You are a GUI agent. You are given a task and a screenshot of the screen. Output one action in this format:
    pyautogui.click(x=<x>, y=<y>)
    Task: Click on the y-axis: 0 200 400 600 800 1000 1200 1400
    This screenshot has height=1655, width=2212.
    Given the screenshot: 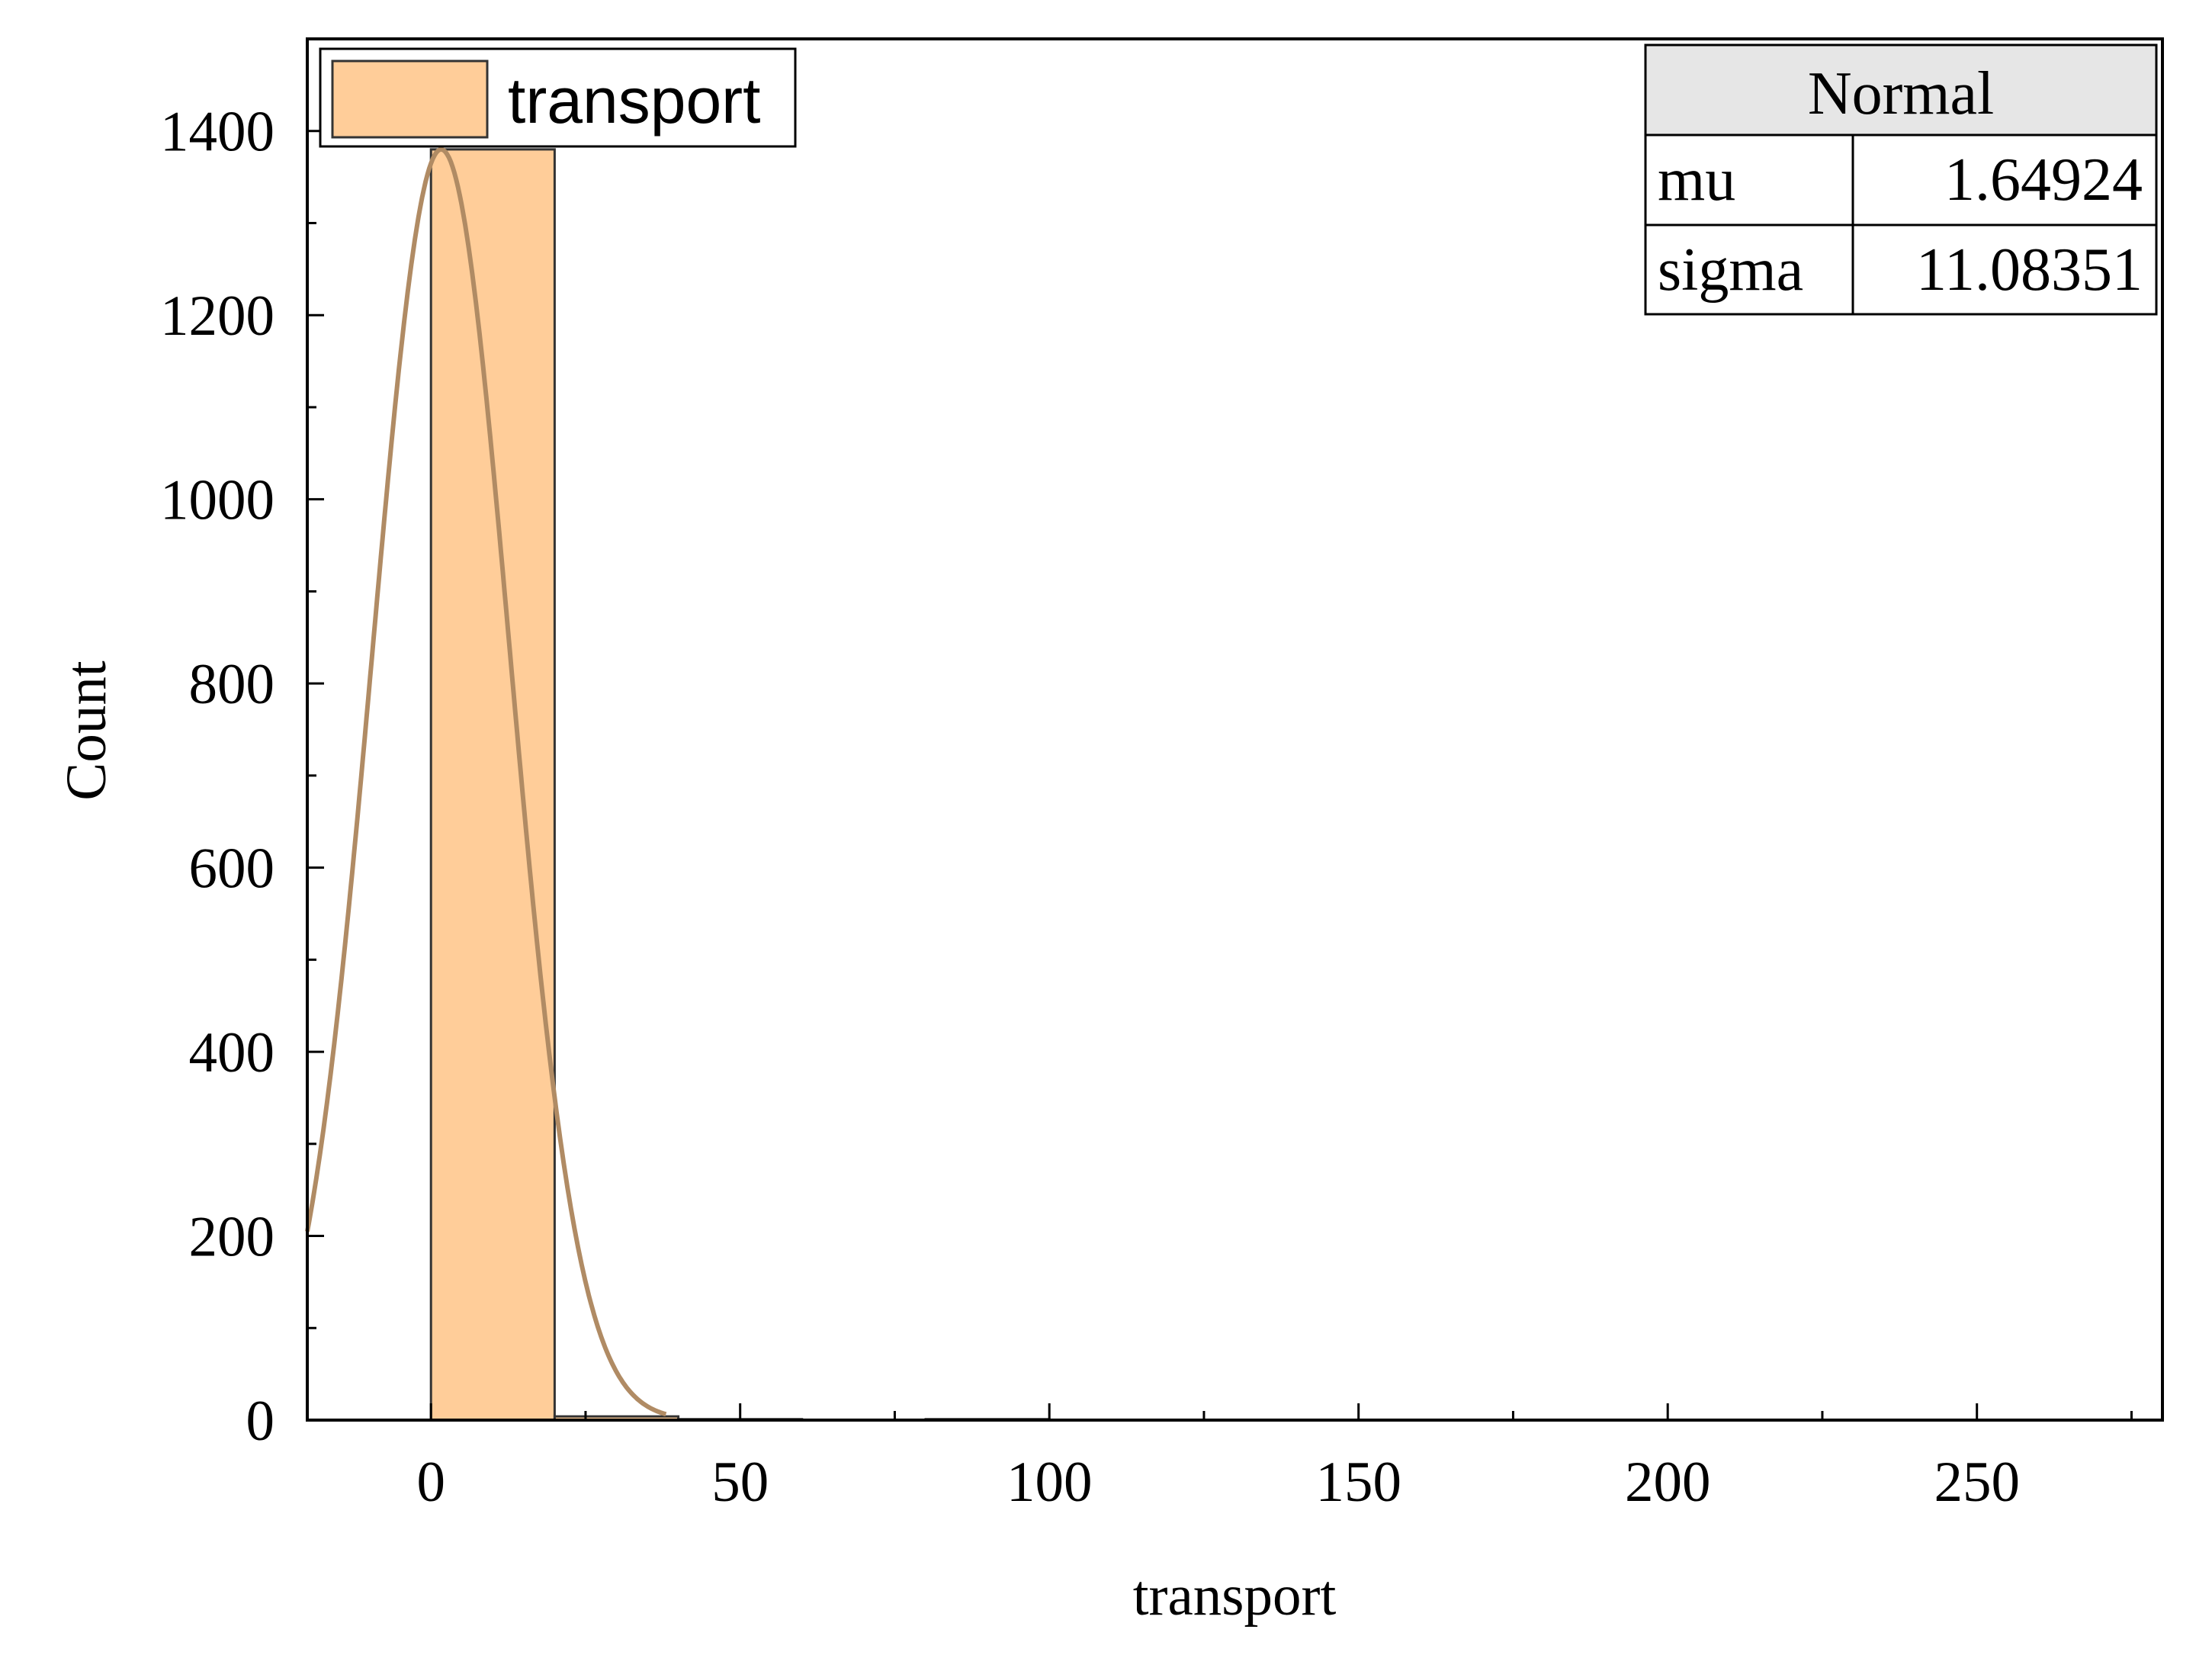 What is the action you would take?
    pyautogui.click(x=242, y=745)
    